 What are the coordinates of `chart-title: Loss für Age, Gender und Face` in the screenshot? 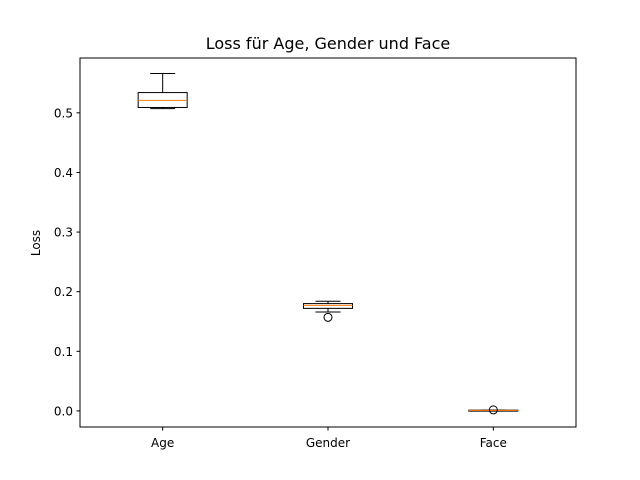 It's located at (328, 43).